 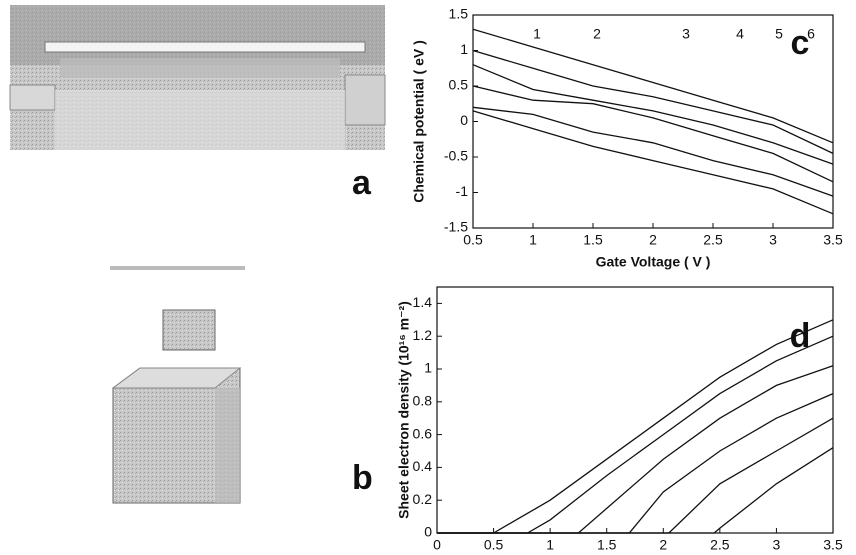 I want to click on y-tick-label: 0.2, so click(x=423, y=499).